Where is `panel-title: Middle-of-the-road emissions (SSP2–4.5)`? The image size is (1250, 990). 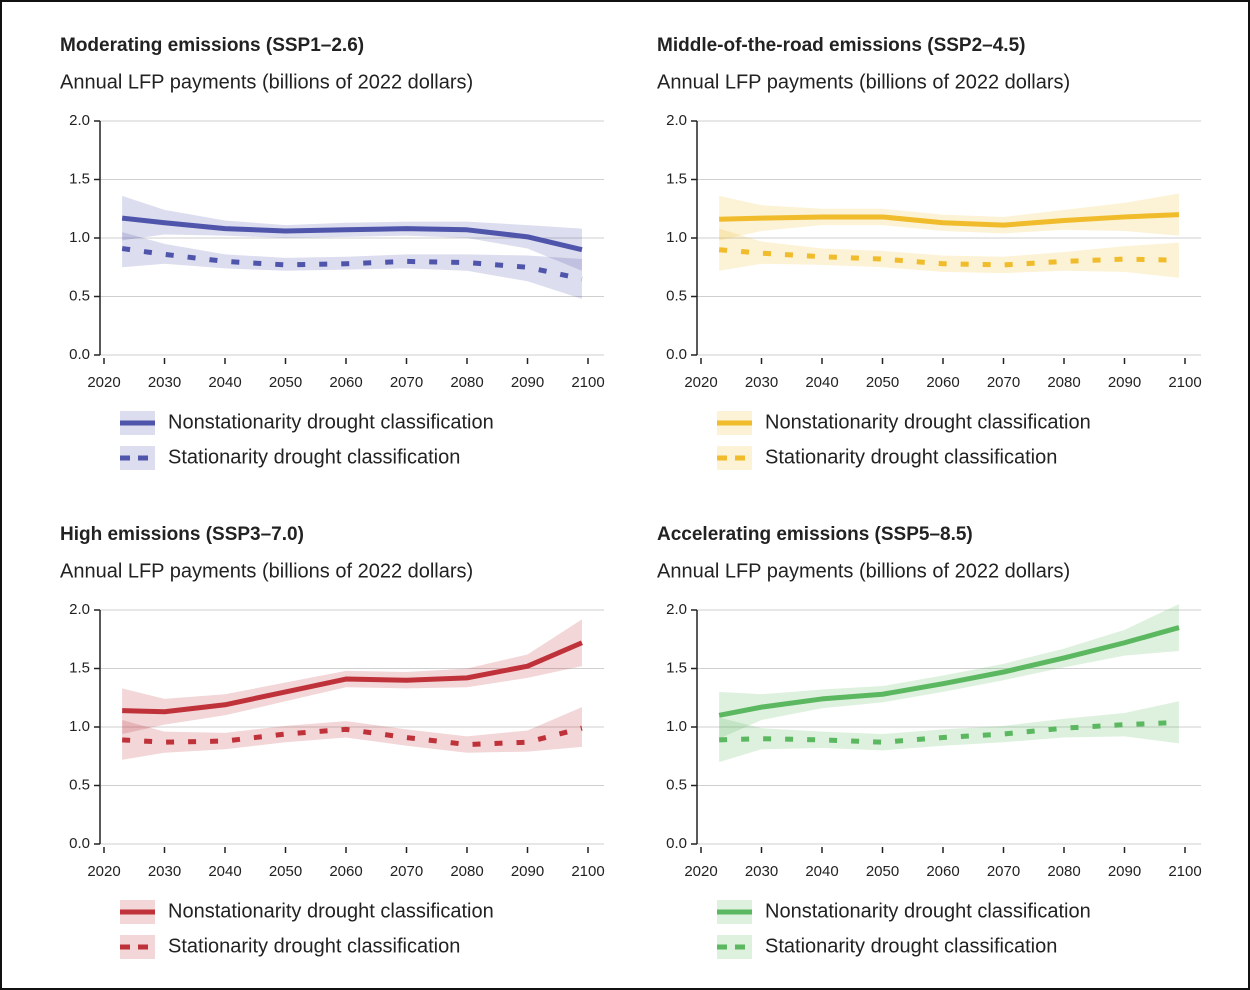 panel-title: Middle-of-the-road emissions (SSP2–4.5) is located at coordinates (841, 45).